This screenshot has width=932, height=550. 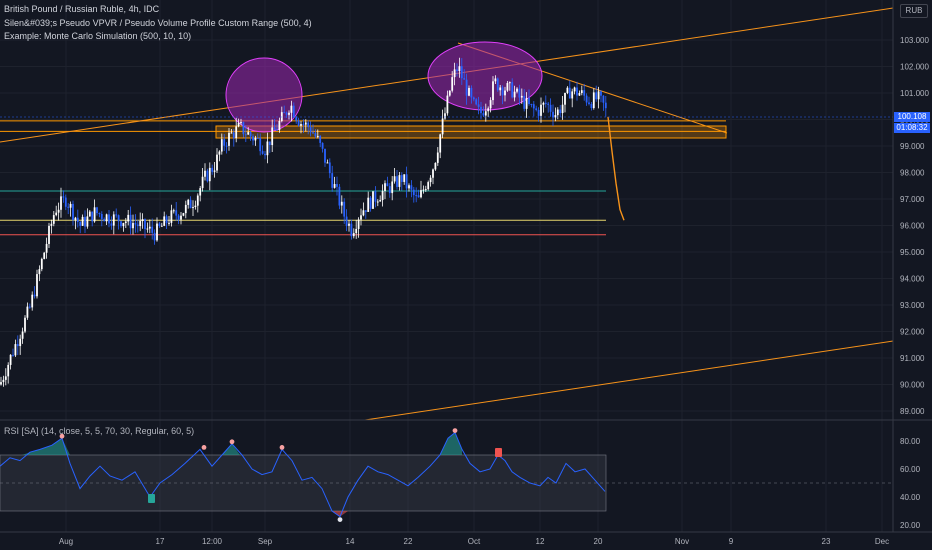 I want to click on rsi-line, so click(x=303, y=474).